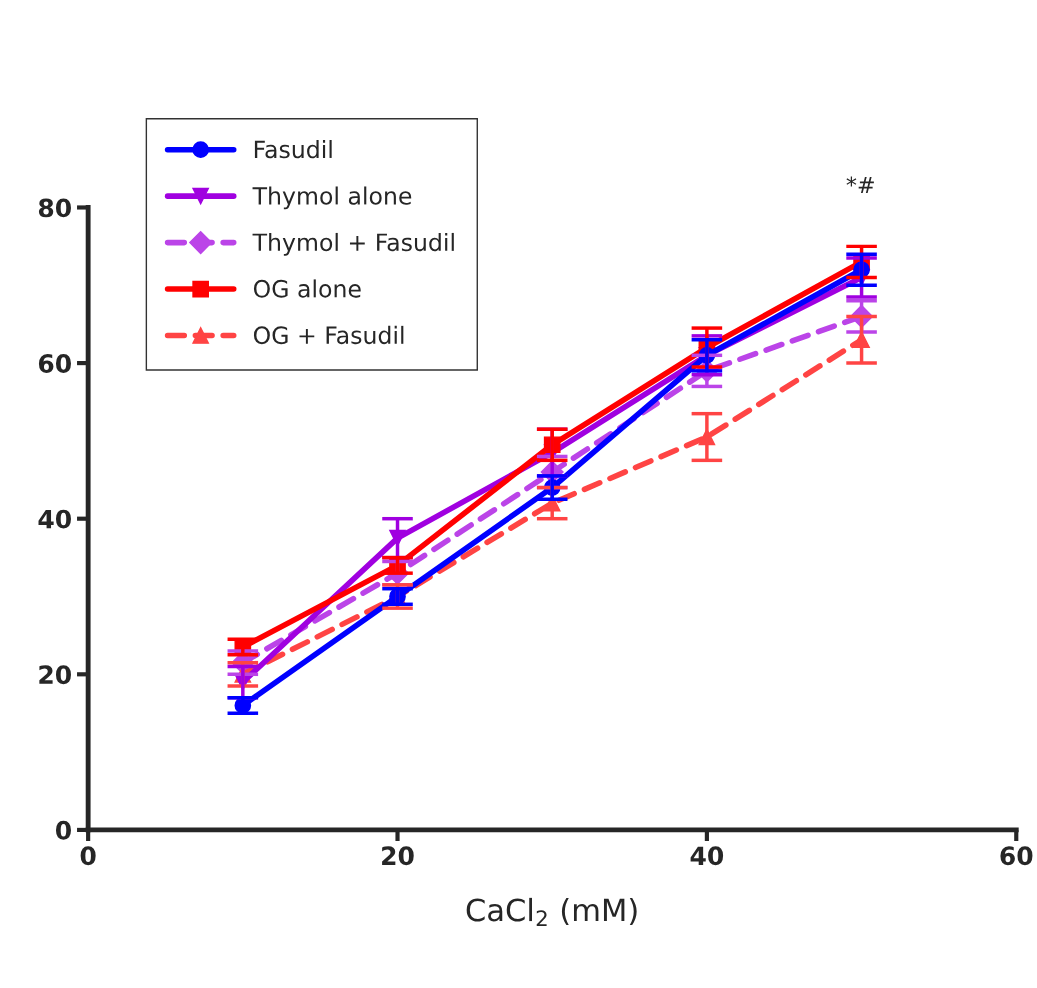  Describe the element at coordinates (353, 244) in the screenshot. I see `legend-label: Thymol + Fasudil` at that location.